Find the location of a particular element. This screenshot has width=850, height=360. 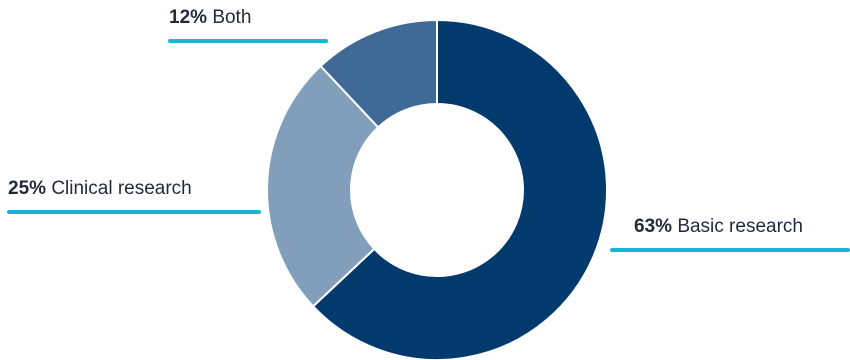

label-clinical-research-name: Clinical research is located at coordinates (121, 188).